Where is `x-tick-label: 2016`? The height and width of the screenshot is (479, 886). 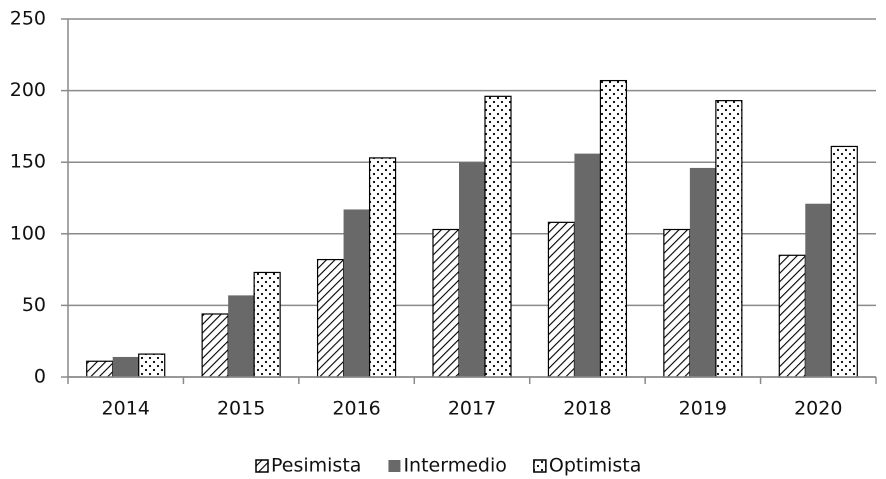
x-tick-label: 2016 is located at coordinates (356, 409).